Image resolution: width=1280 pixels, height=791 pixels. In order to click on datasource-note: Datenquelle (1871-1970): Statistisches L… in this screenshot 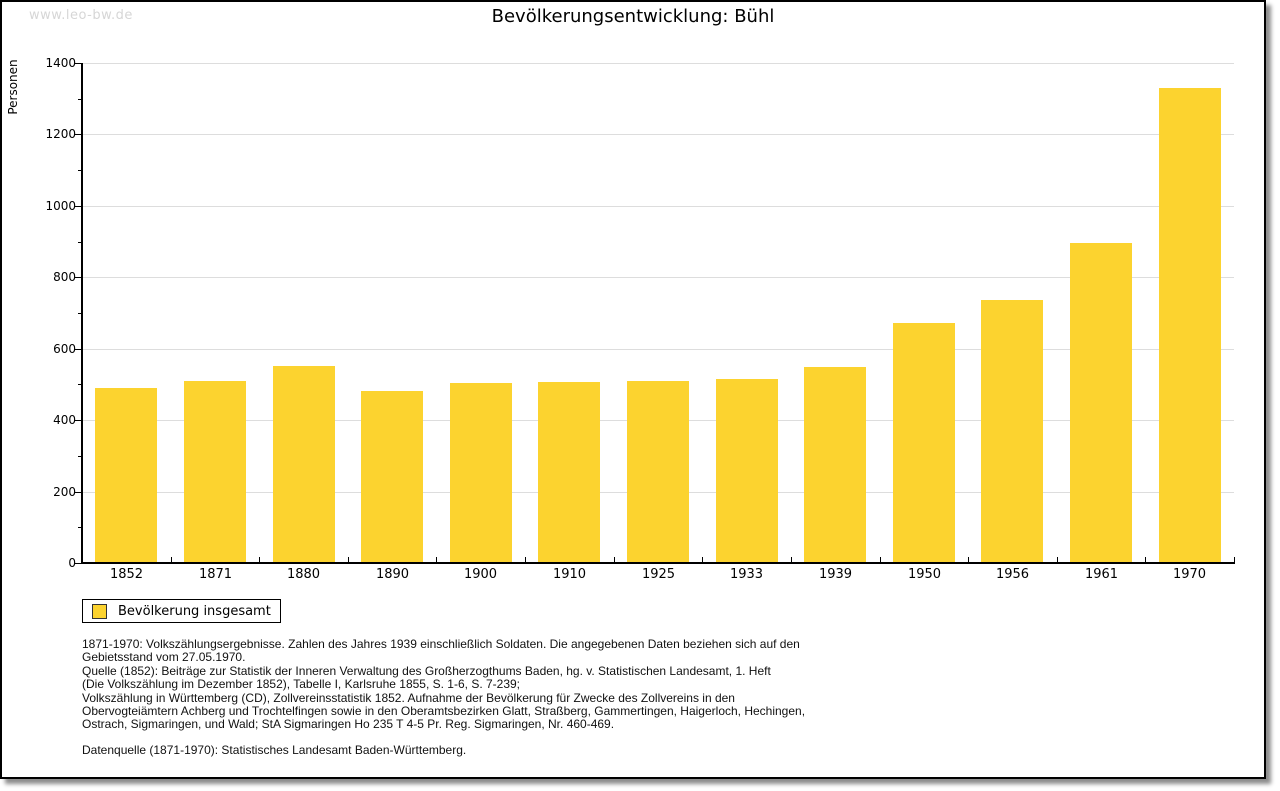, I will do `click(274, 750)`.